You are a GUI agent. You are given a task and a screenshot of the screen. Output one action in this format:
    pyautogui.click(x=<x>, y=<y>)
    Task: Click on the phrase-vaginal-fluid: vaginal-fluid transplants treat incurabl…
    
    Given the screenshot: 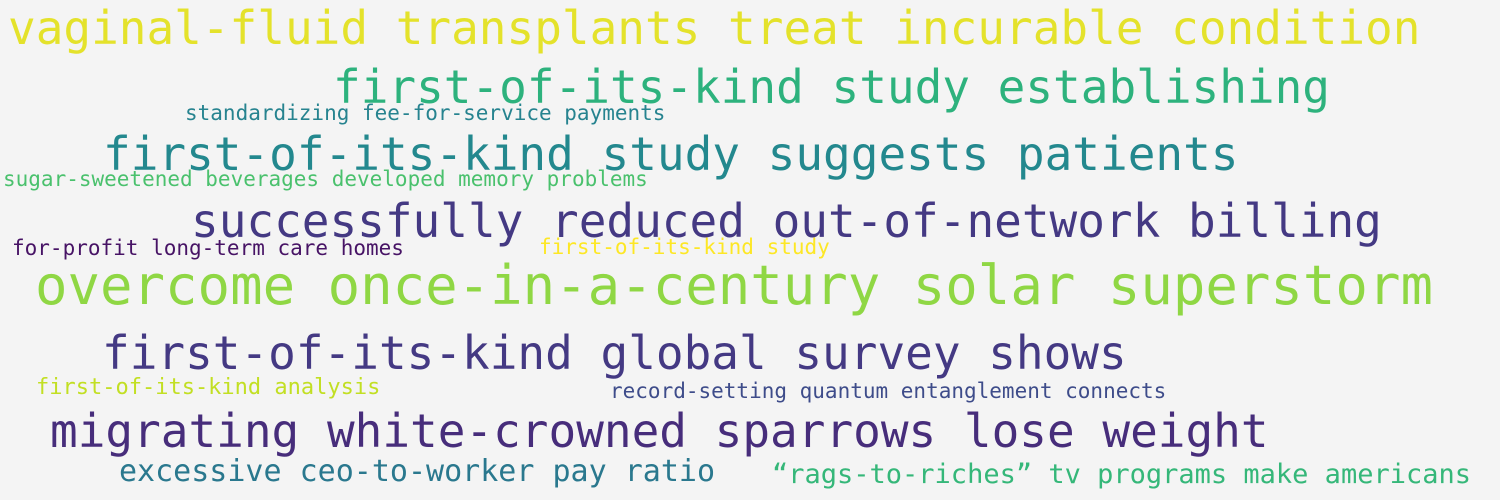 What is the action you would take?
    pyautogui.click(x=714, y=28)
    